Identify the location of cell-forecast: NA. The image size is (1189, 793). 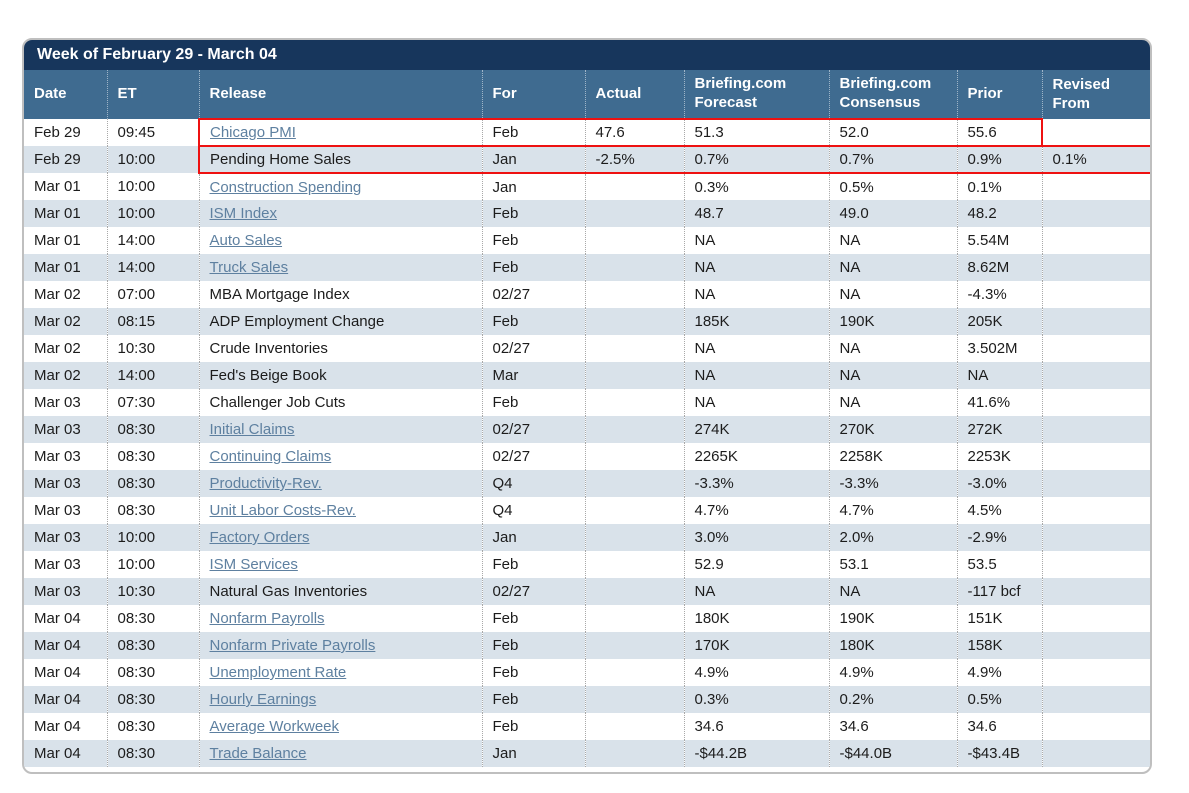
(756, 375).